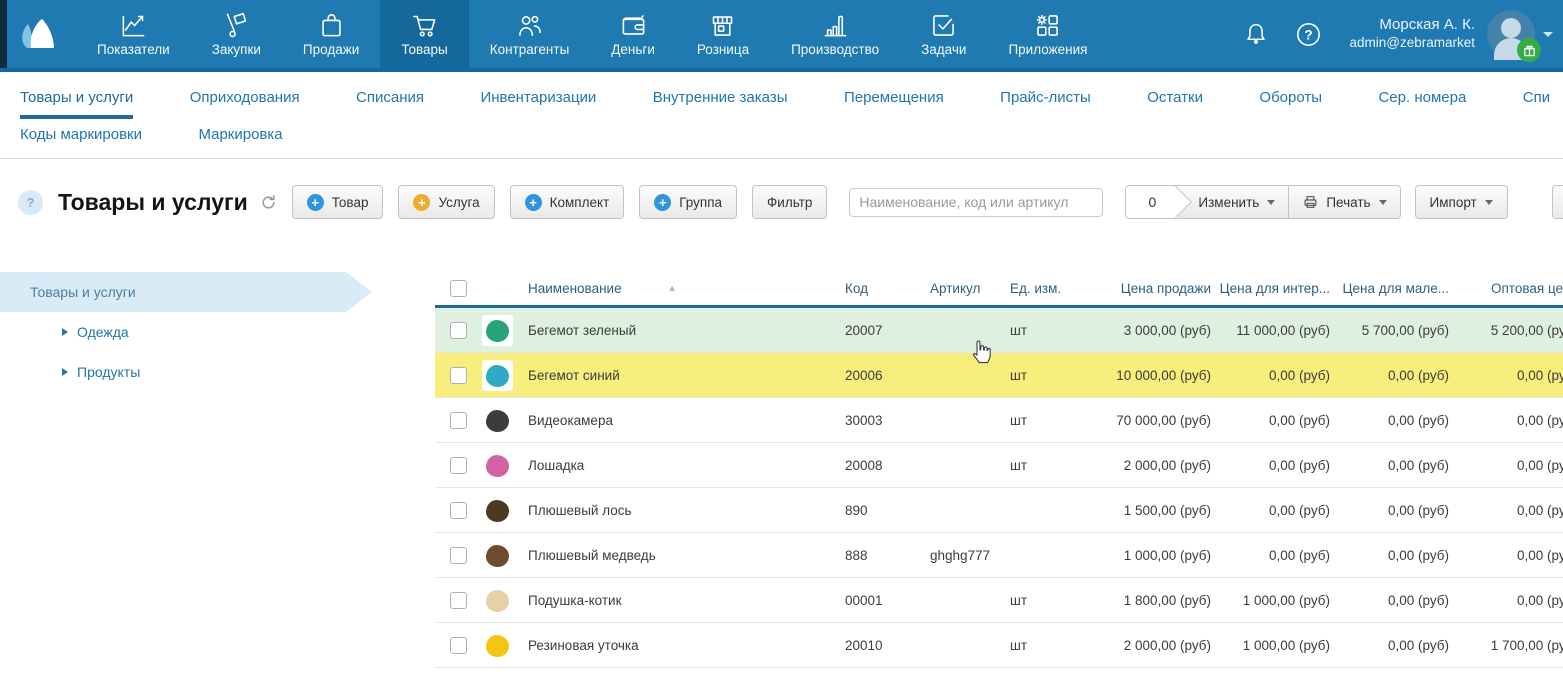 The width and height of the screenshot is (1563, 696). I want to click on refresh-icon, so click(268, 201).